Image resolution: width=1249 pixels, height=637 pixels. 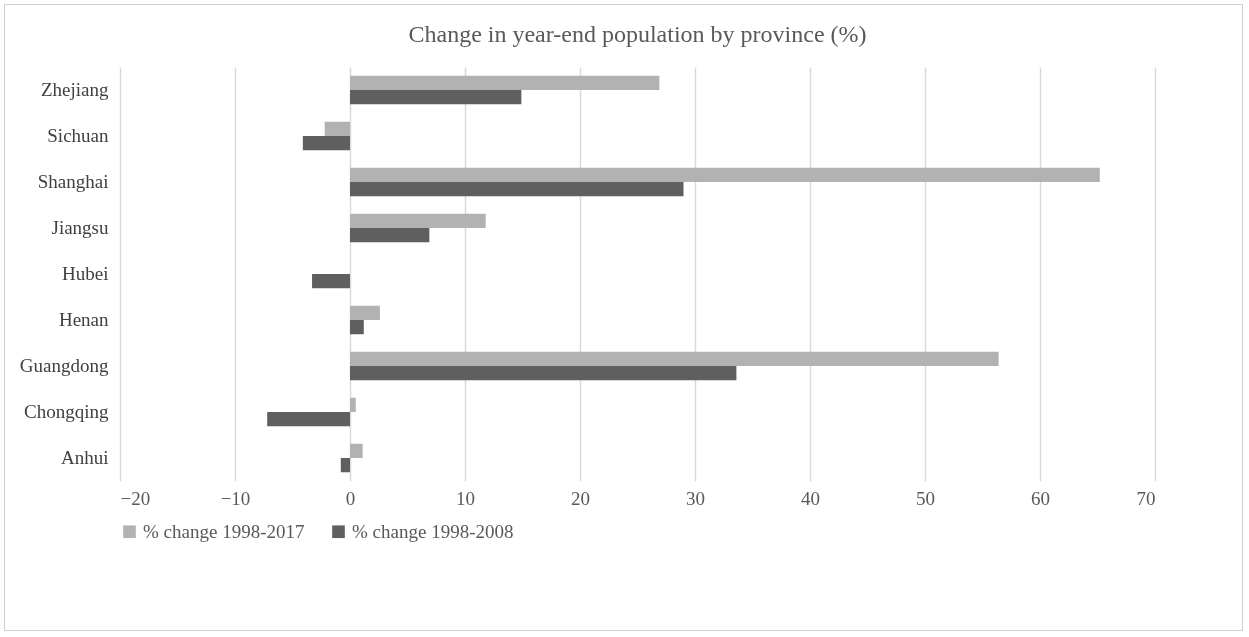 What do you see at coordinates (66, 411) in the screenshot?
I see `y-tick-label: Chongqing` at bounding box center [66, 411].